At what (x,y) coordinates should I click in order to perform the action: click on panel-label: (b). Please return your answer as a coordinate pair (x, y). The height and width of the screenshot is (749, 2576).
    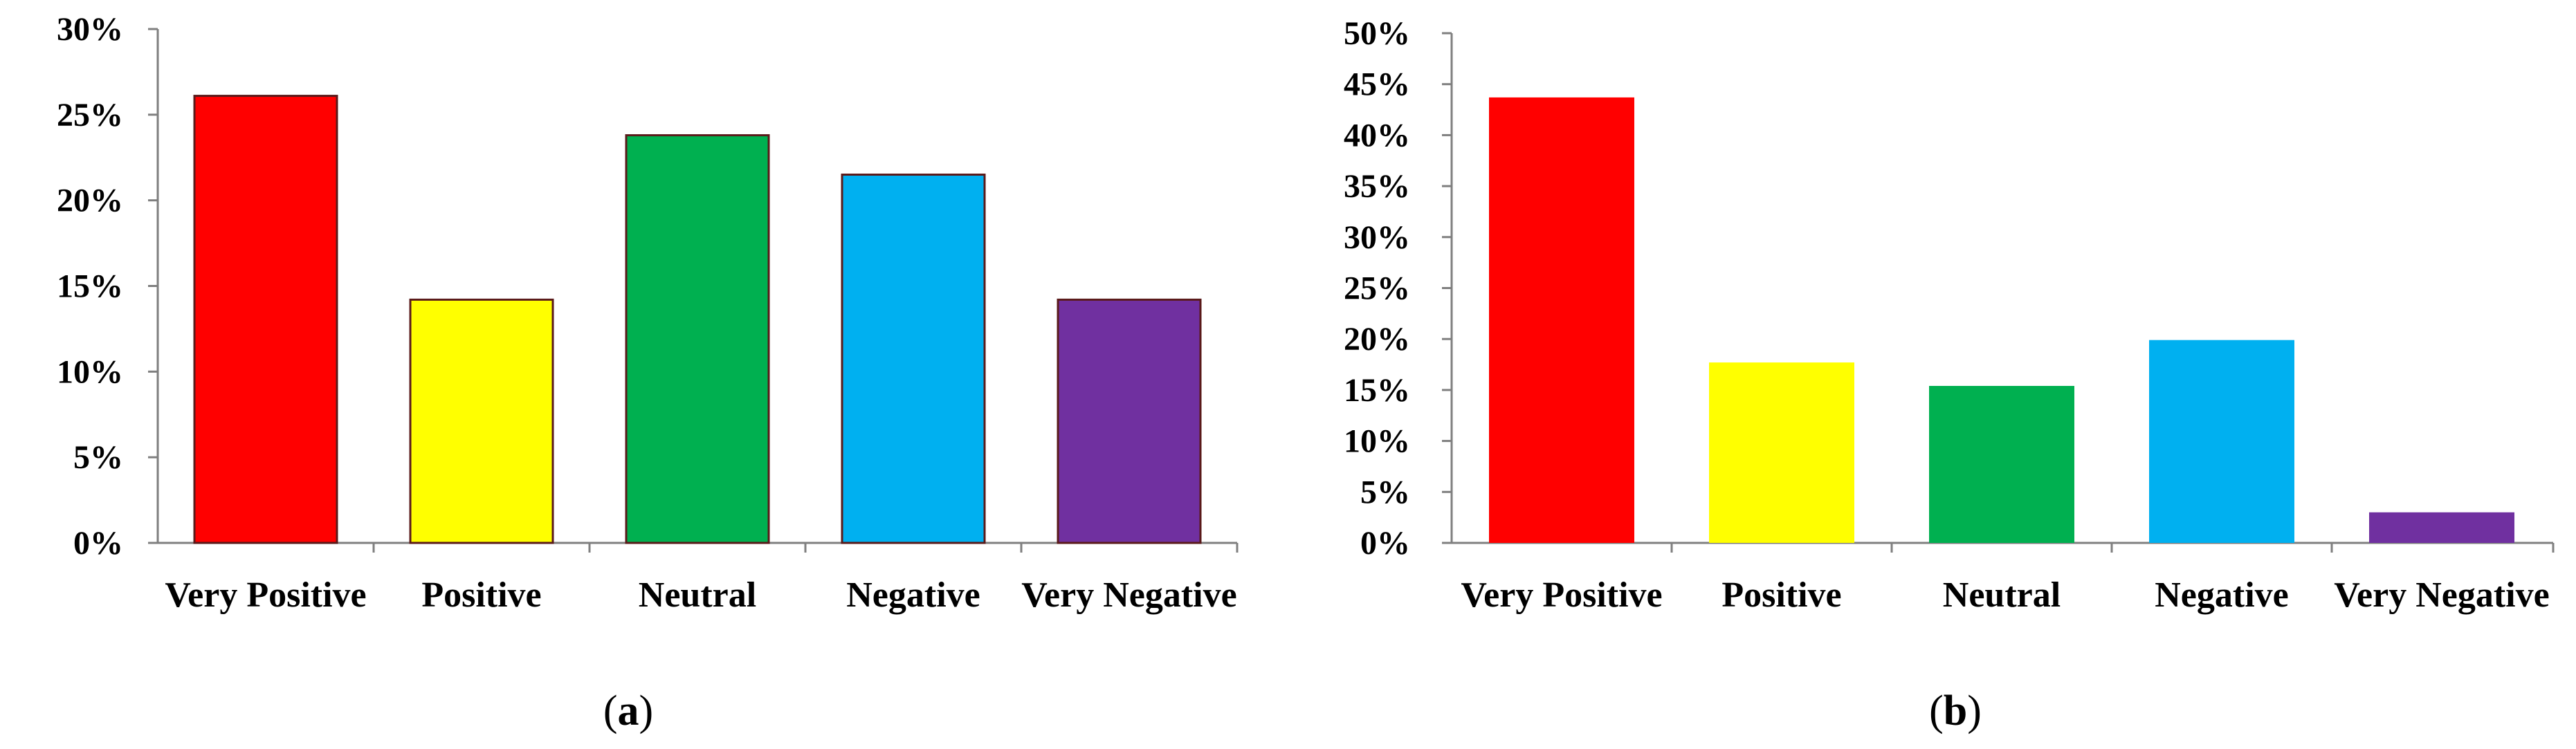
    Looking at the image, I should click on (1956, 710).